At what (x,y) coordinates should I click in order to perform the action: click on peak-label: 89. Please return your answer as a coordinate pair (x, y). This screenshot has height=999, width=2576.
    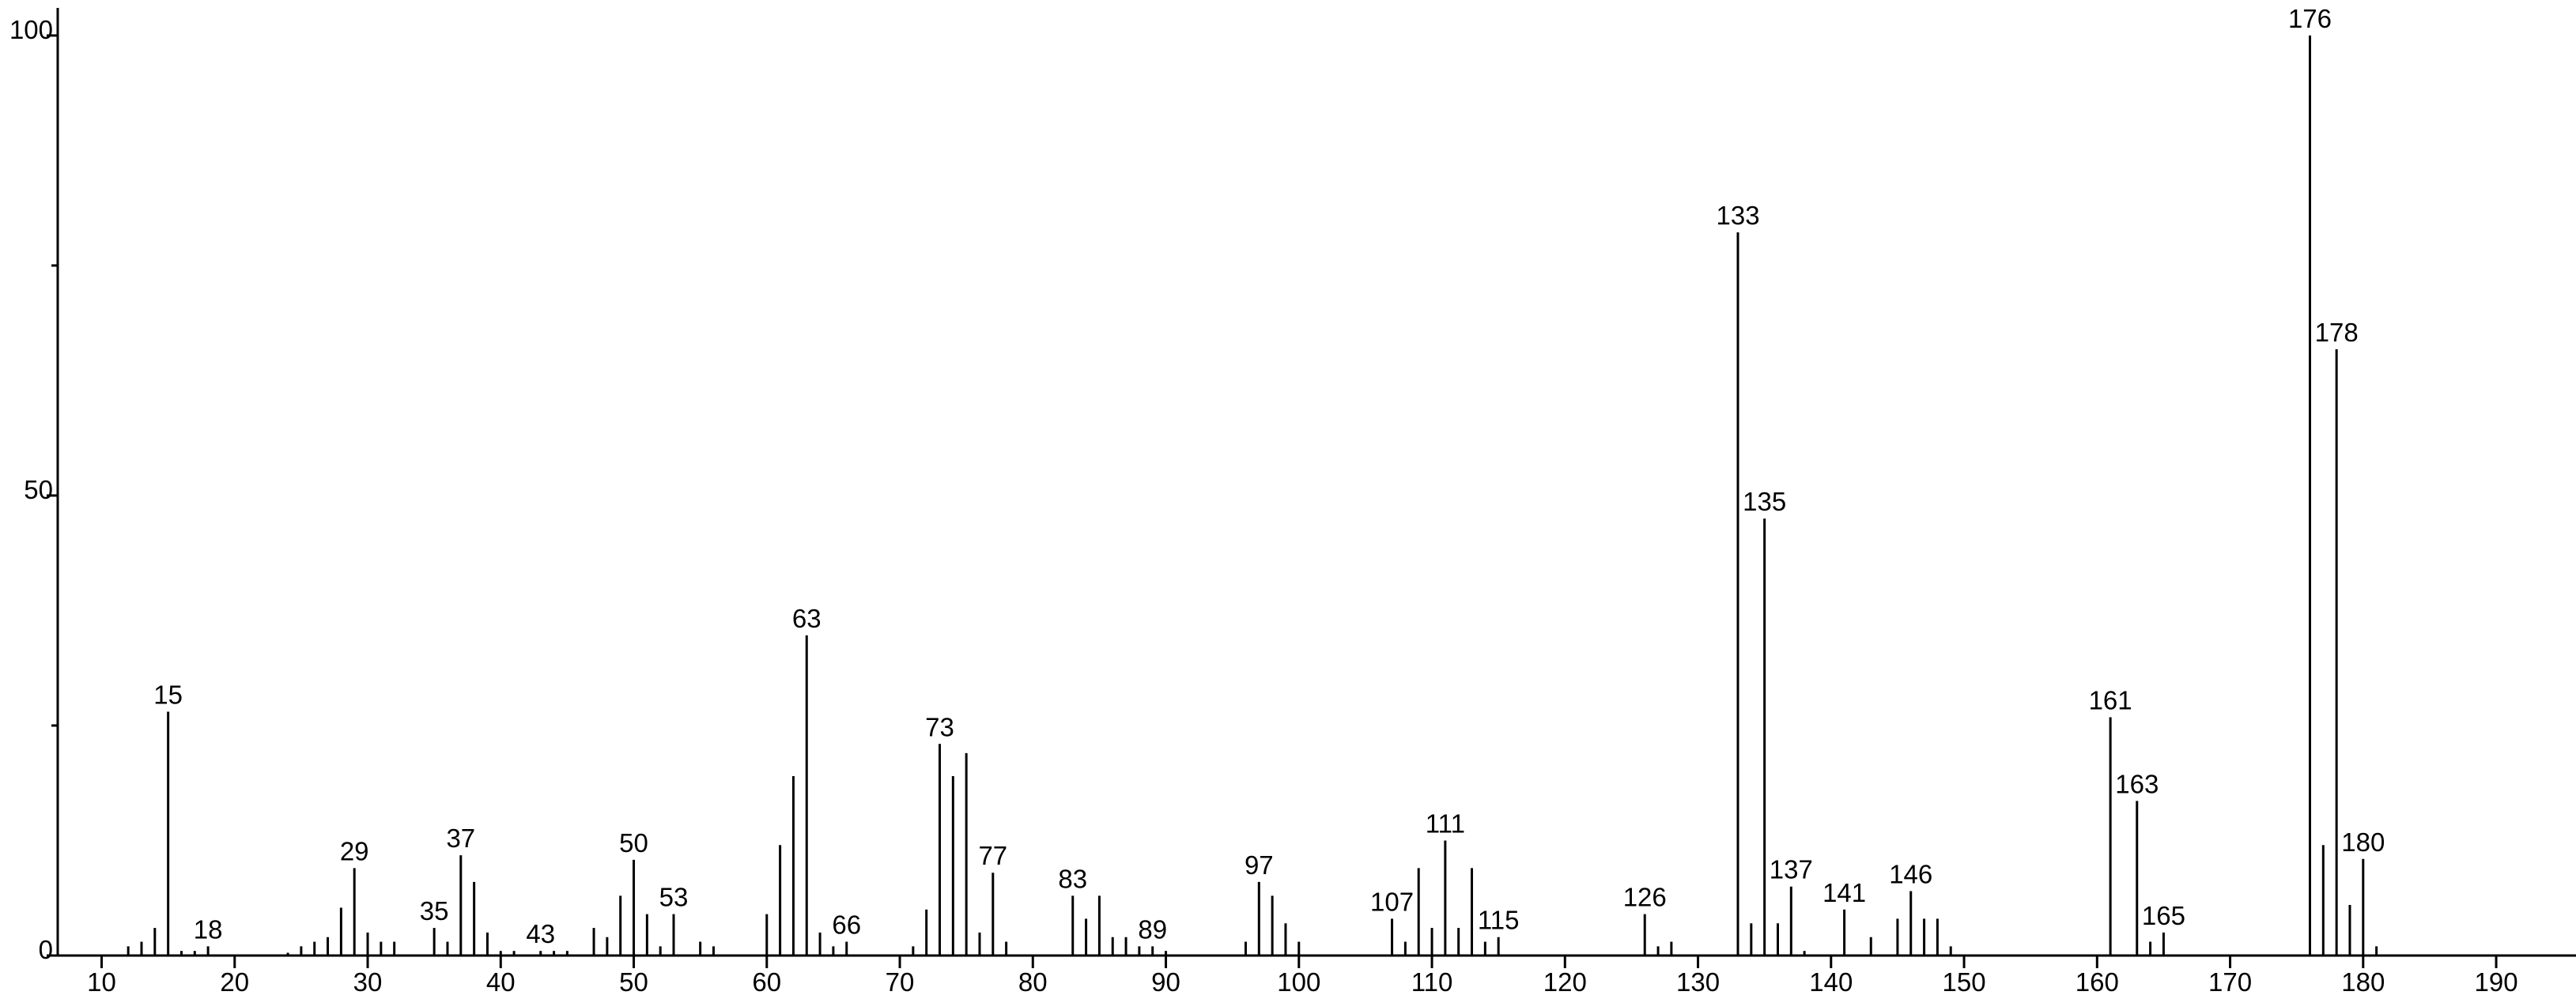
    Looking at the image, I should click on (1152, 929).